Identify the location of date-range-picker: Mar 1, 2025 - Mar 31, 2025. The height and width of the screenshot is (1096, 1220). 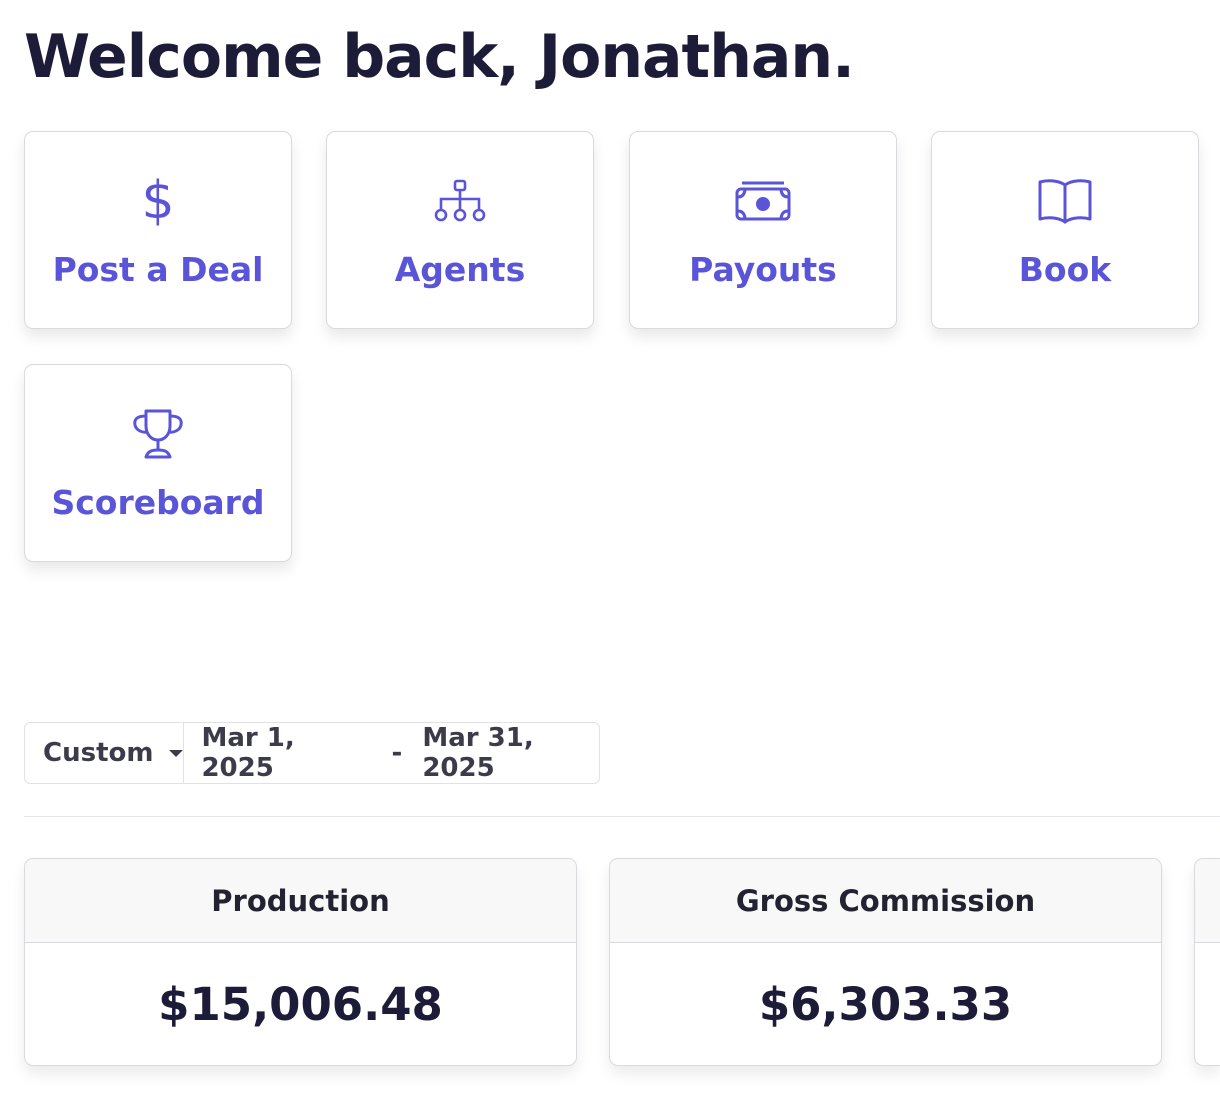
(391, 753).